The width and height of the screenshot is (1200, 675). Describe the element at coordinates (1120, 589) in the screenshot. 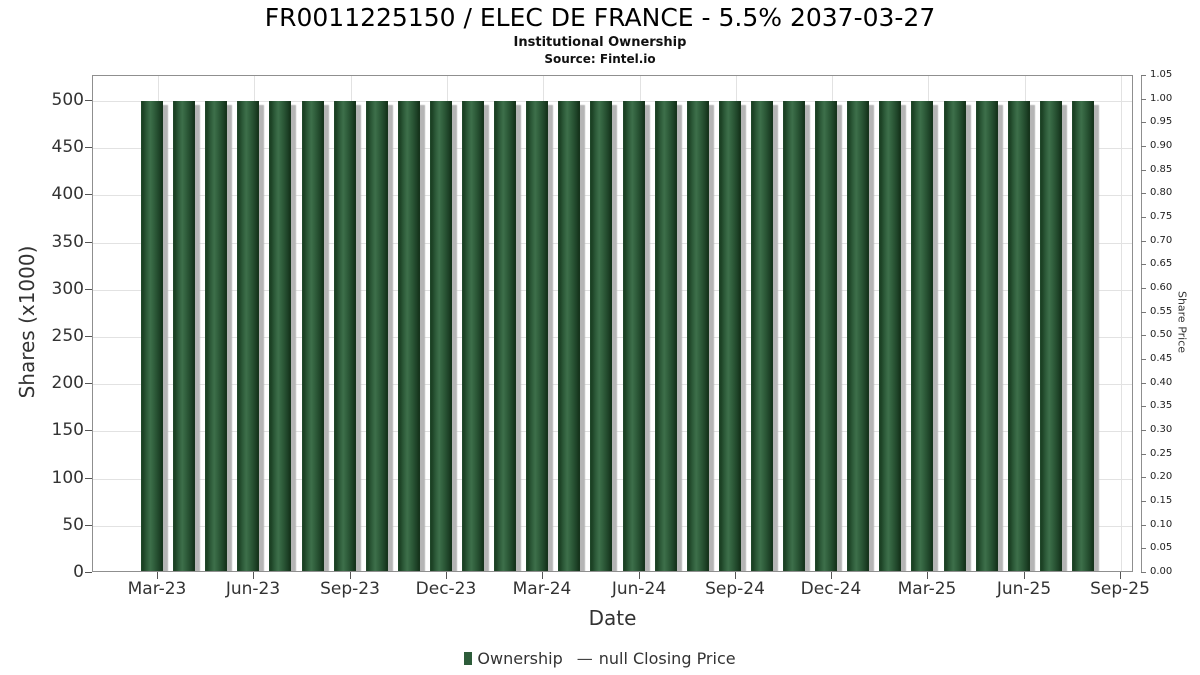

I see `x-tick-label: Sep-25` at that location.